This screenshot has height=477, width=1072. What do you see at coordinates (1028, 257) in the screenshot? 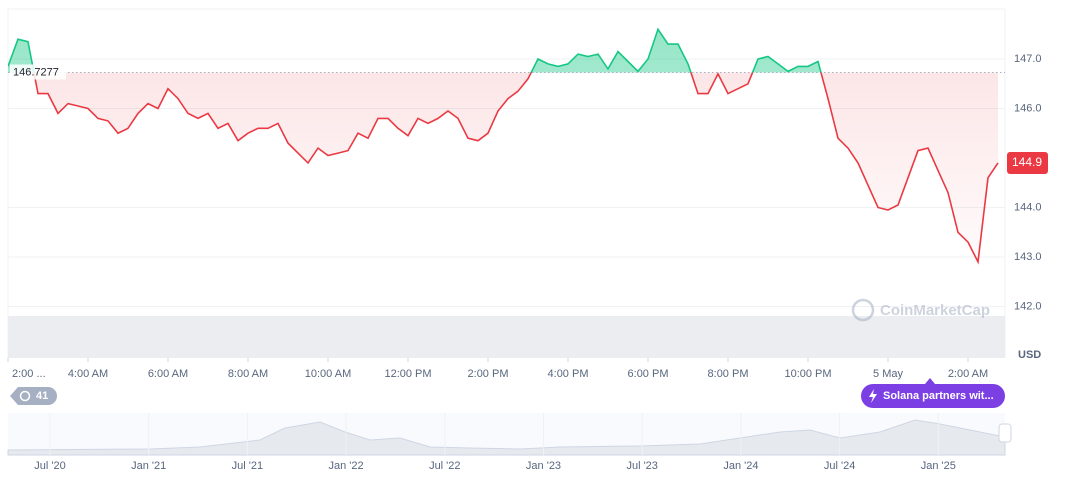
I see `y-tick-label: 143.0` at bounding box center [1028, 257].